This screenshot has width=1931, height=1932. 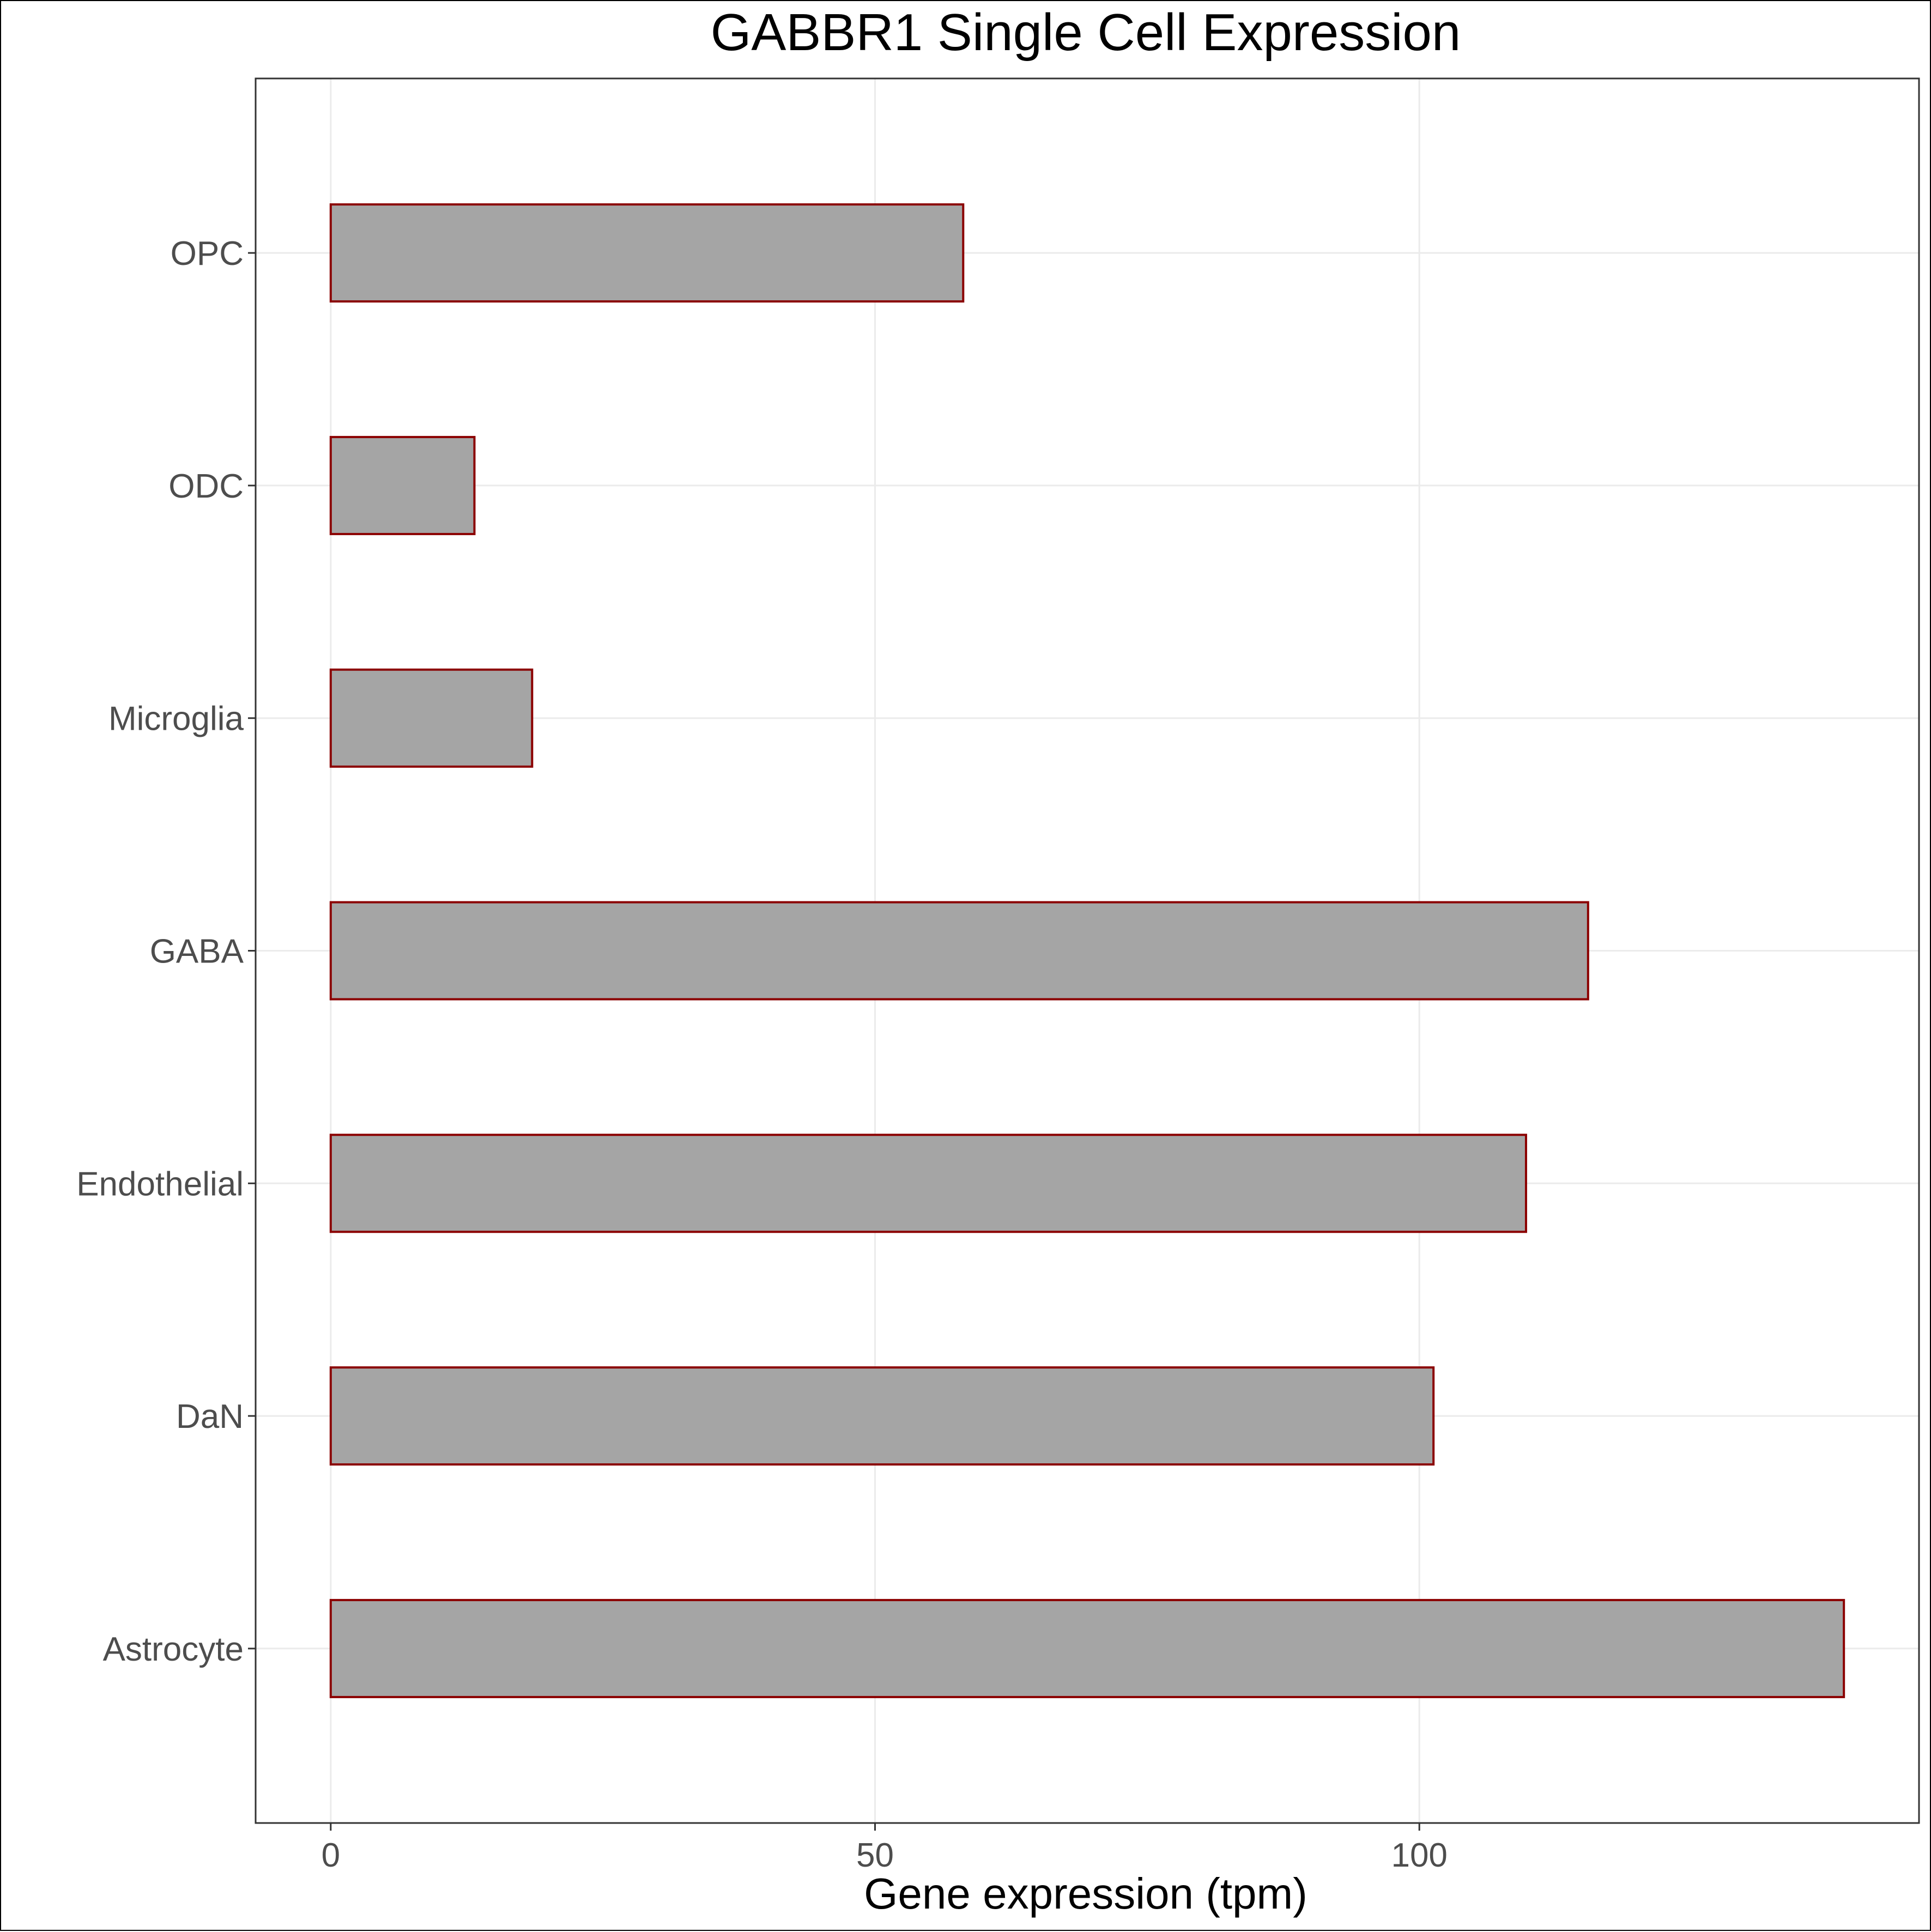 What do you see at coordinates (1087, 1648) in the screenshot?
I see `bar-astrocyte` at bounding box center [1087, 1648].